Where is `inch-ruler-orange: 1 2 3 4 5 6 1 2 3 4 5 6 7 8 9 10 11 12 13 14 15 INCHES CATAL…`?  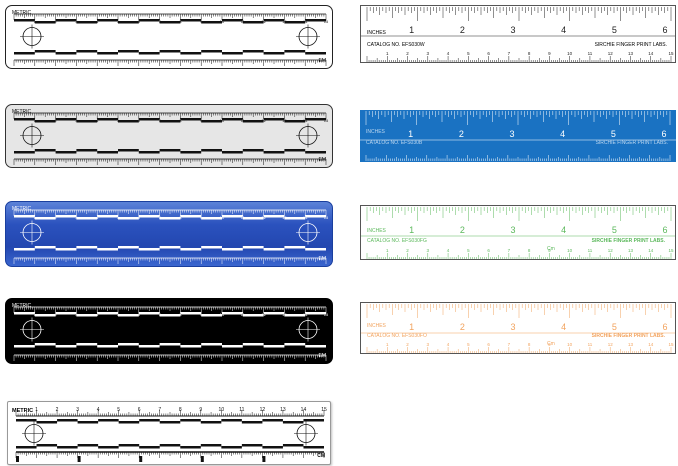
inch-ruler-orange: 1 2 3 4 5 6 1 2 3 4 5 6 7 8 9 10 11 12 13 14 15 INCHES CATAL… is located at coordinates (518, 328).